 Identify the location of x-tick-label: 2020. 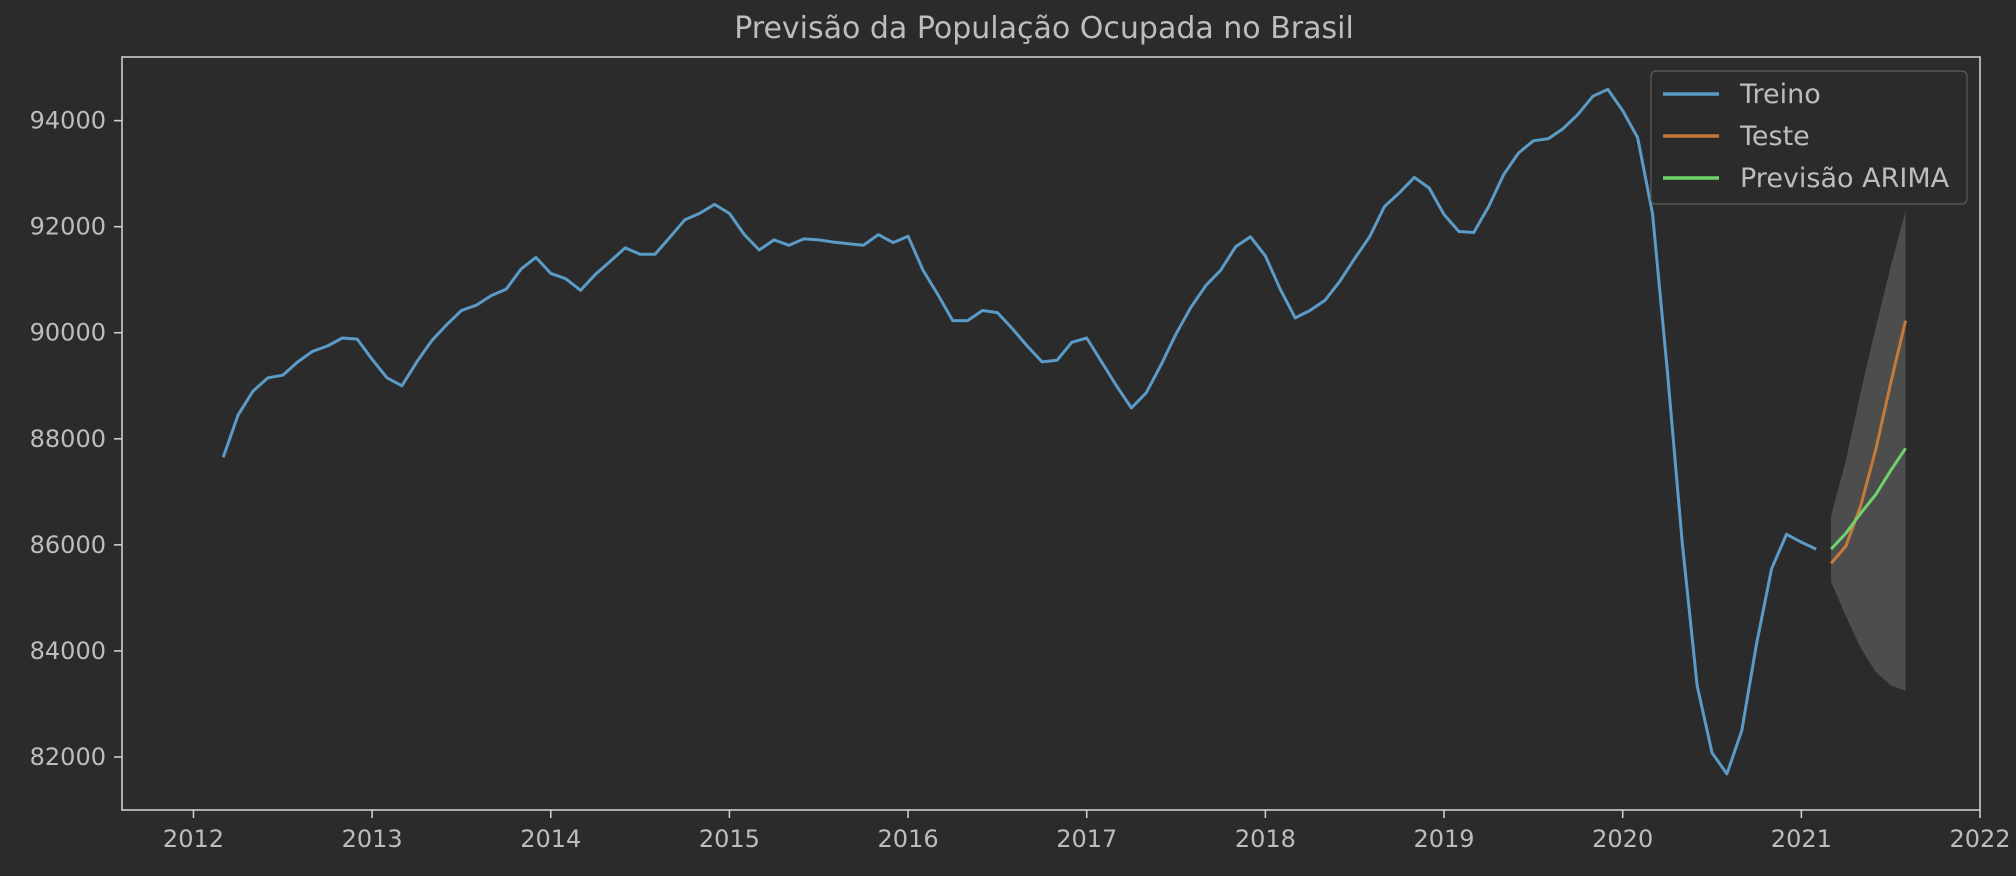
(1622, 839).